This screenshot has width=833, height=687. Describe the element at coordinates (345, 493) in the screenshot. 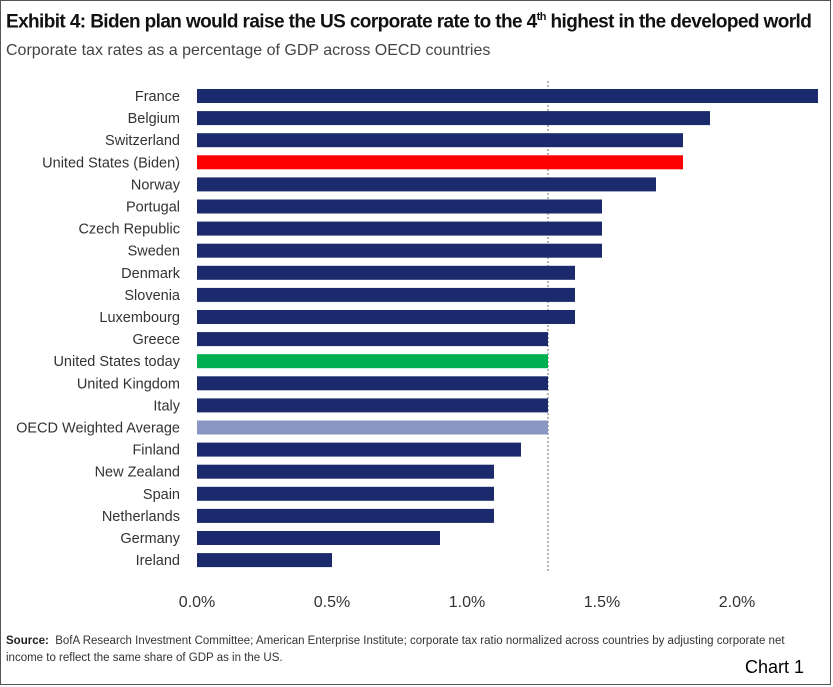

I see `bar-spain` at that location.